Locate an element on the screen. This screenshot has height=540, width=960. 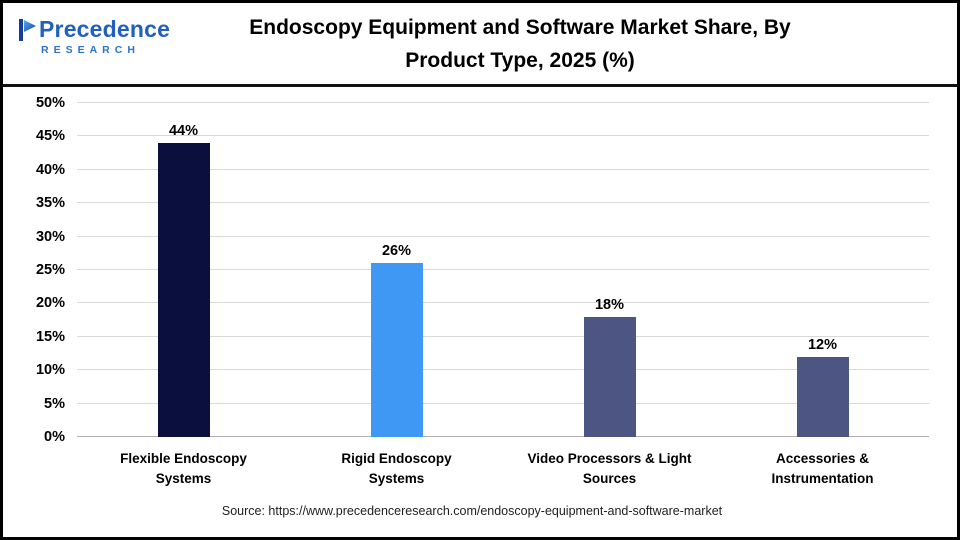
bar-column: 44% is located at coordinates (183, 270).